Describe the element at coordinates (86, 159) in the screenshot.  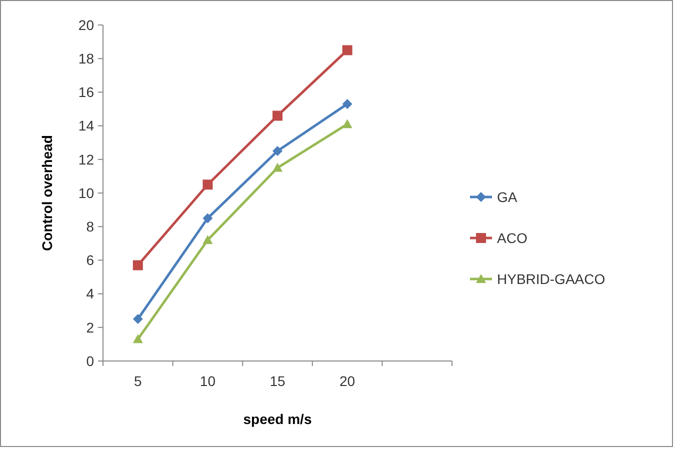
I see `y-tick-label: 12` at that location.